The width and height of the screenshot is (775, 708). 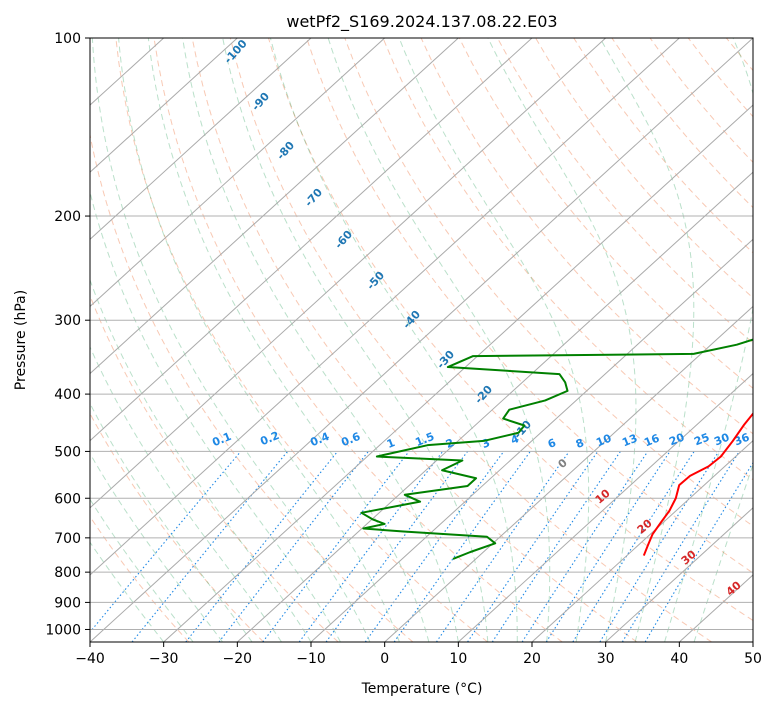 I want to click on x-tick-label: −30, so click(x=164, y=659).